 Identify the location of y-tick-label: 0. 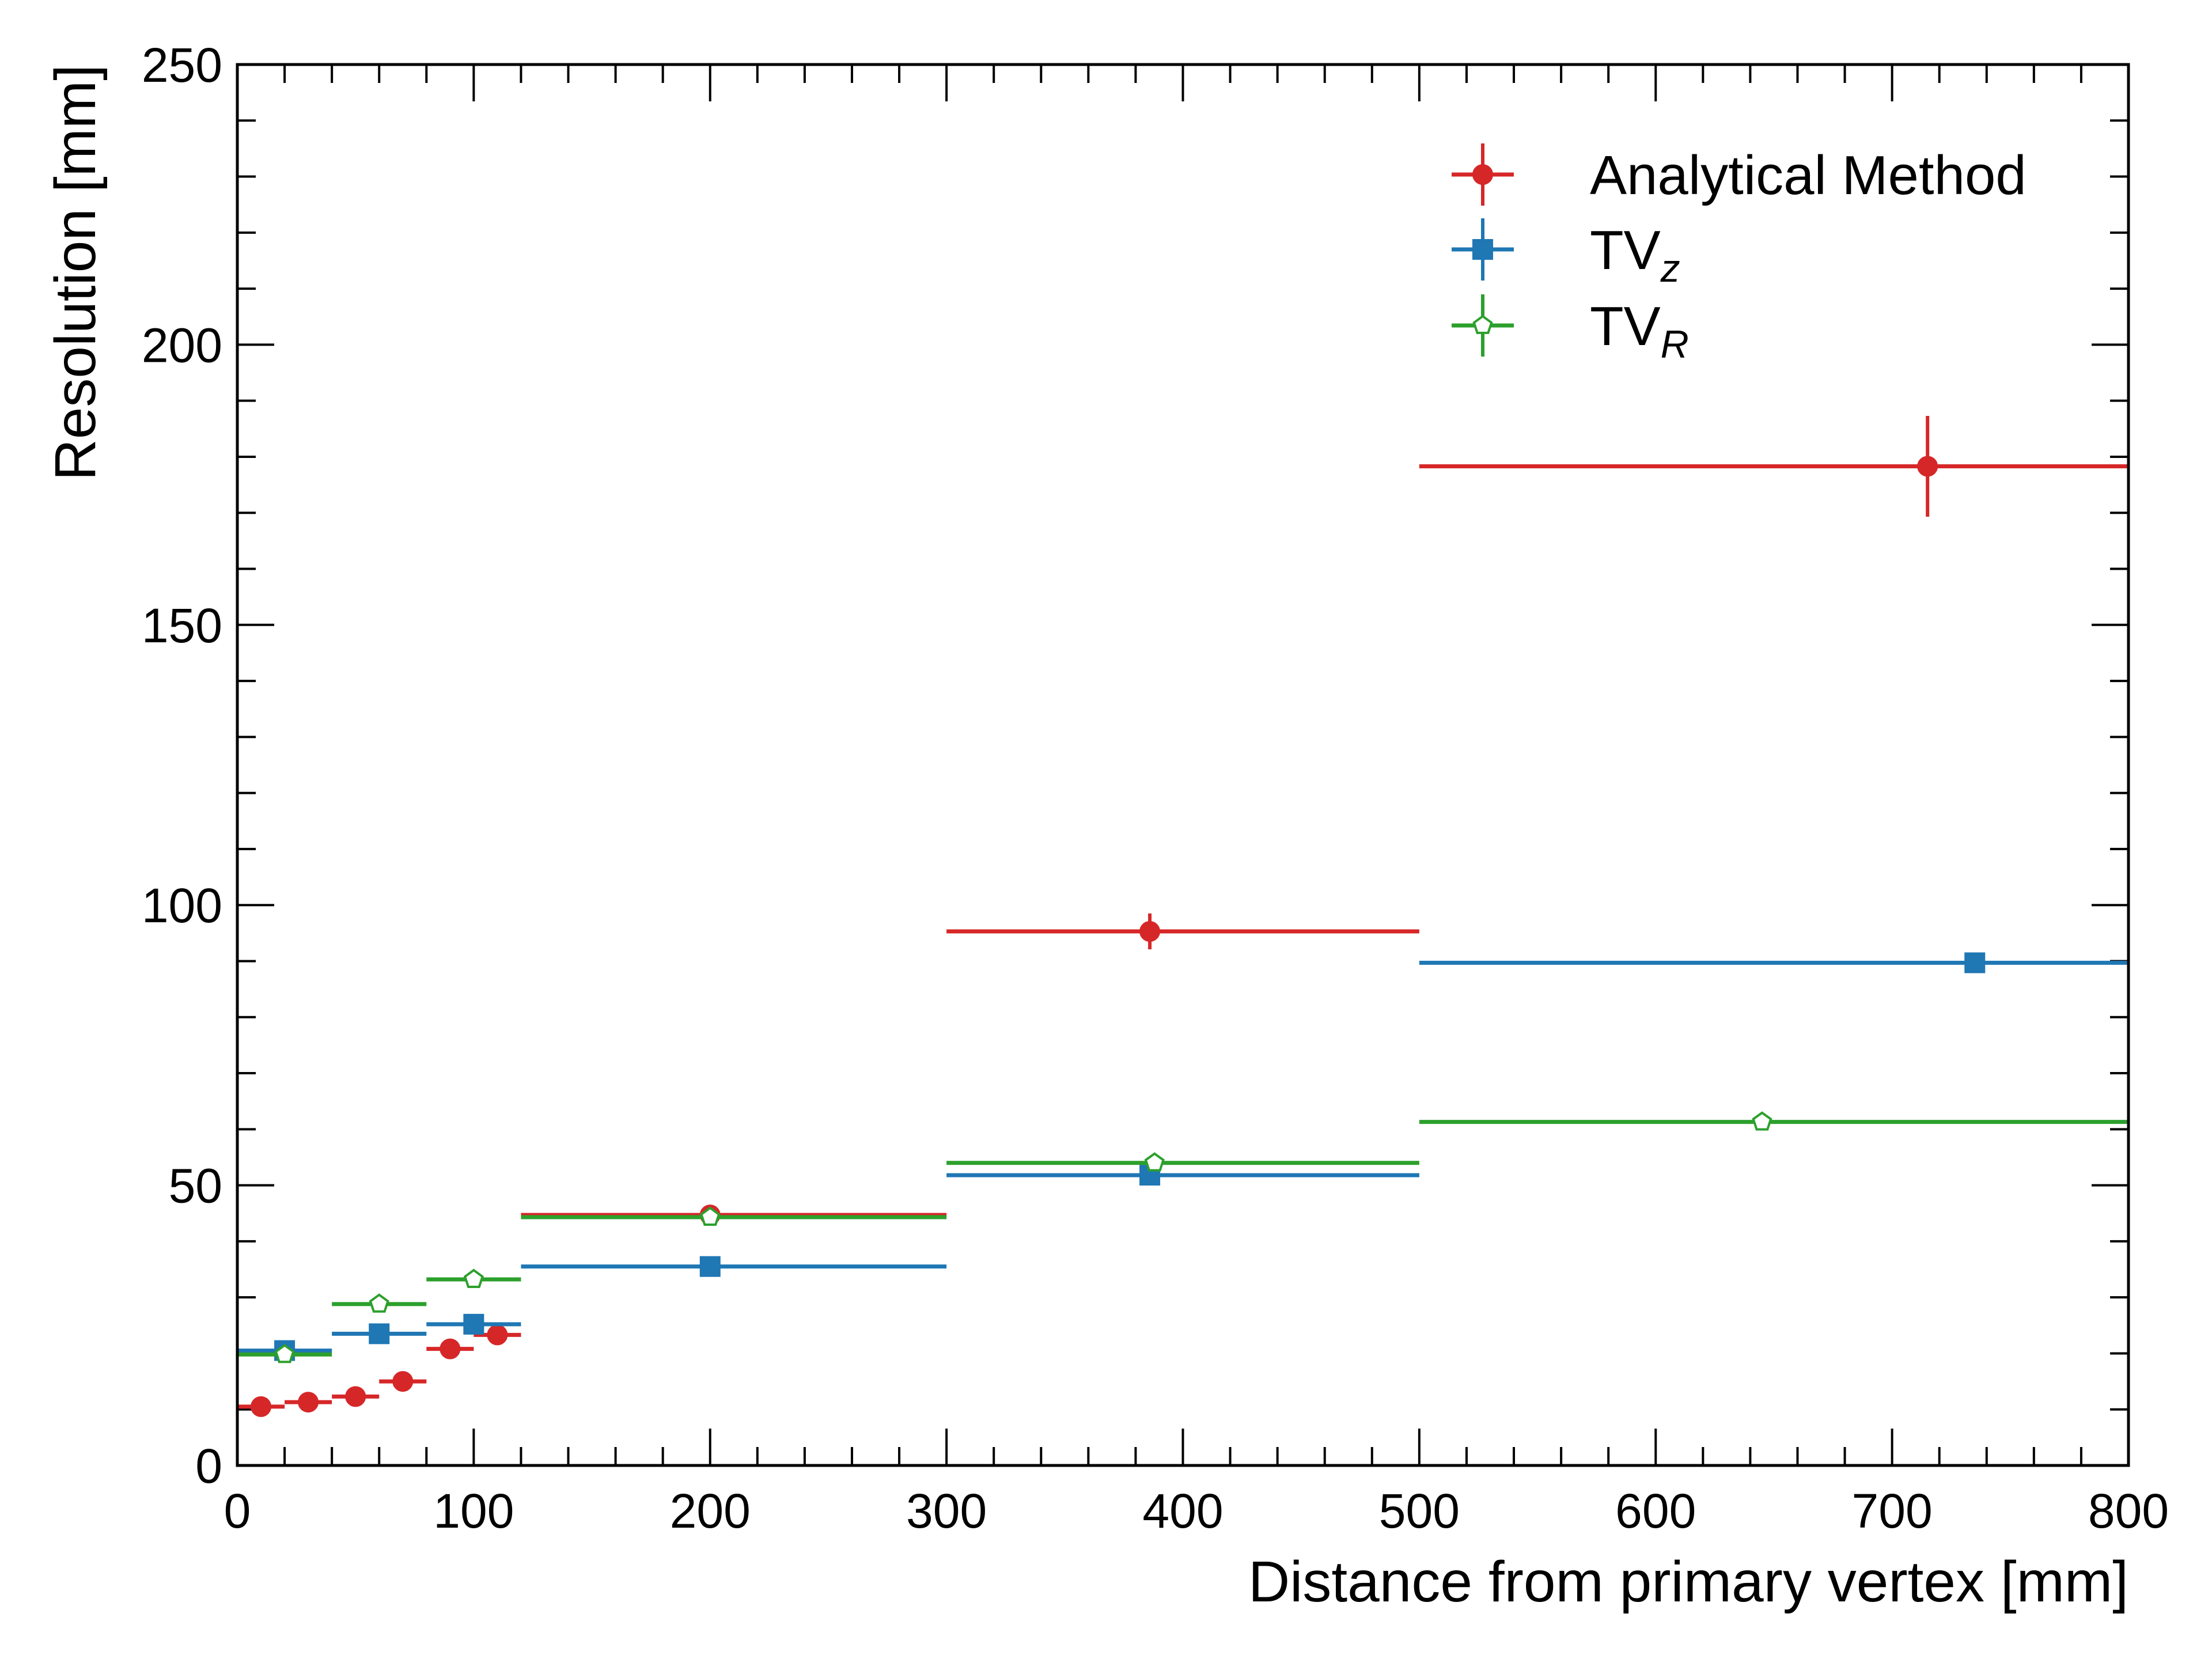
(208, 1466).